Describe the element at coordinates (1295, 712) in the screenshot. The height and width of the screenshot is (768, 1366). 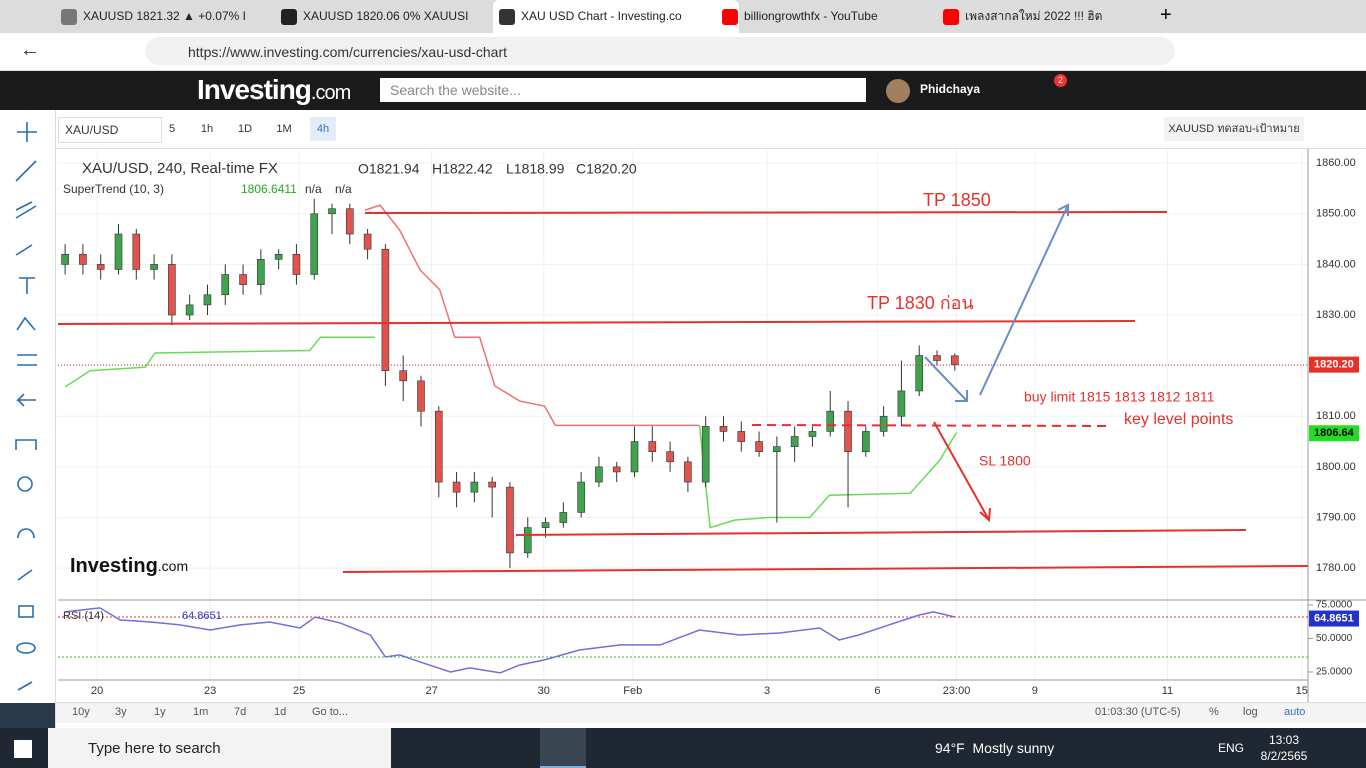
I see `auto-toggle: auto` at that location.